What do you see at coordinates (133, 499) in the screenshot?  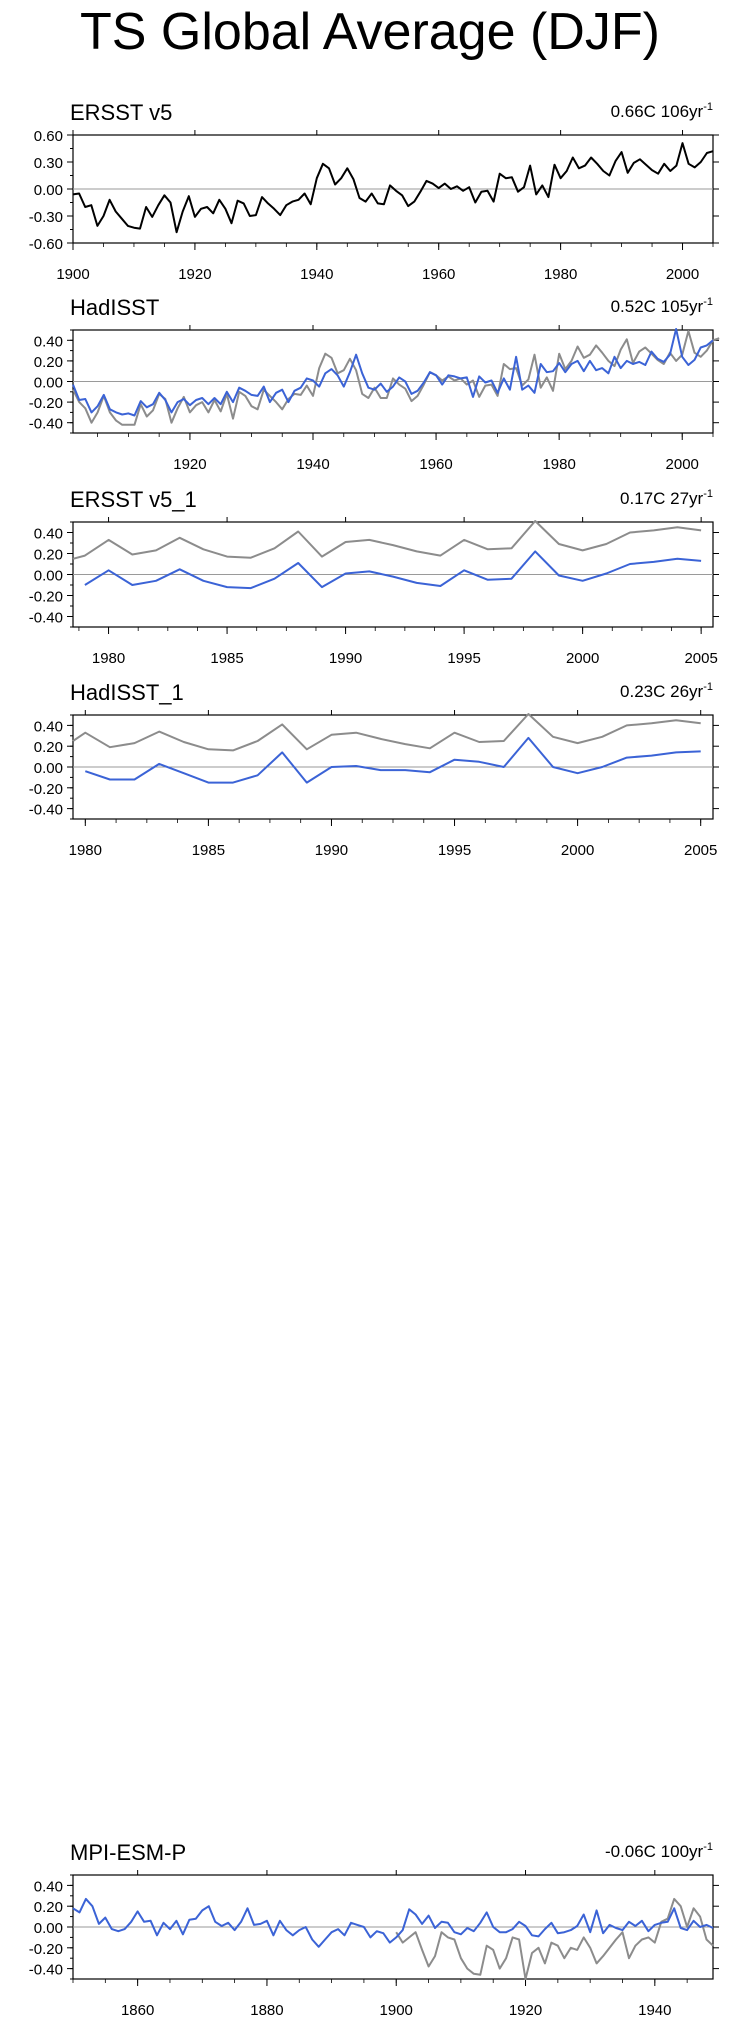 I see `chart-title: ERSST v5_1` at bounding box center [133, 499].